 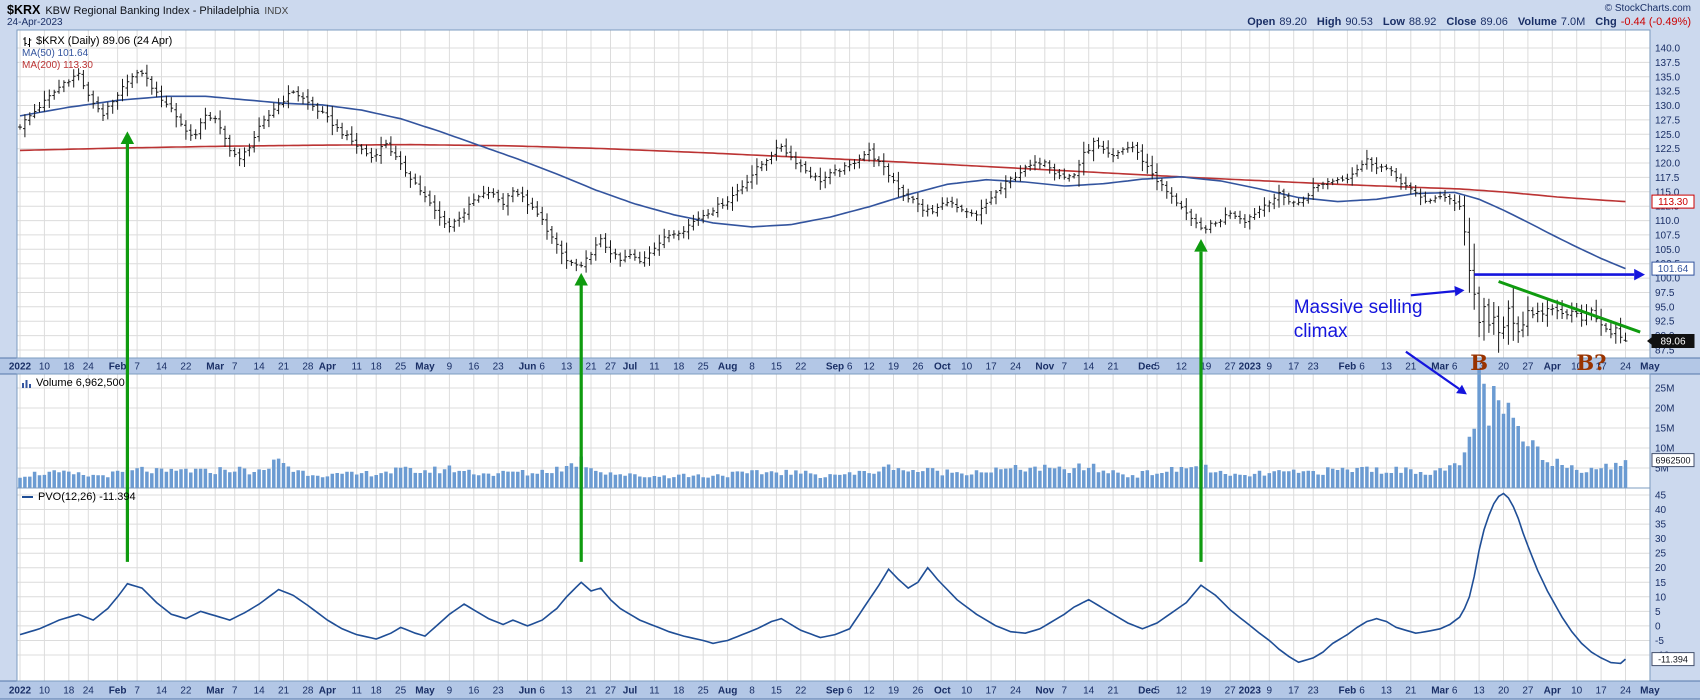 I want to click on svg-text: 8, so click(x=752, y=691).